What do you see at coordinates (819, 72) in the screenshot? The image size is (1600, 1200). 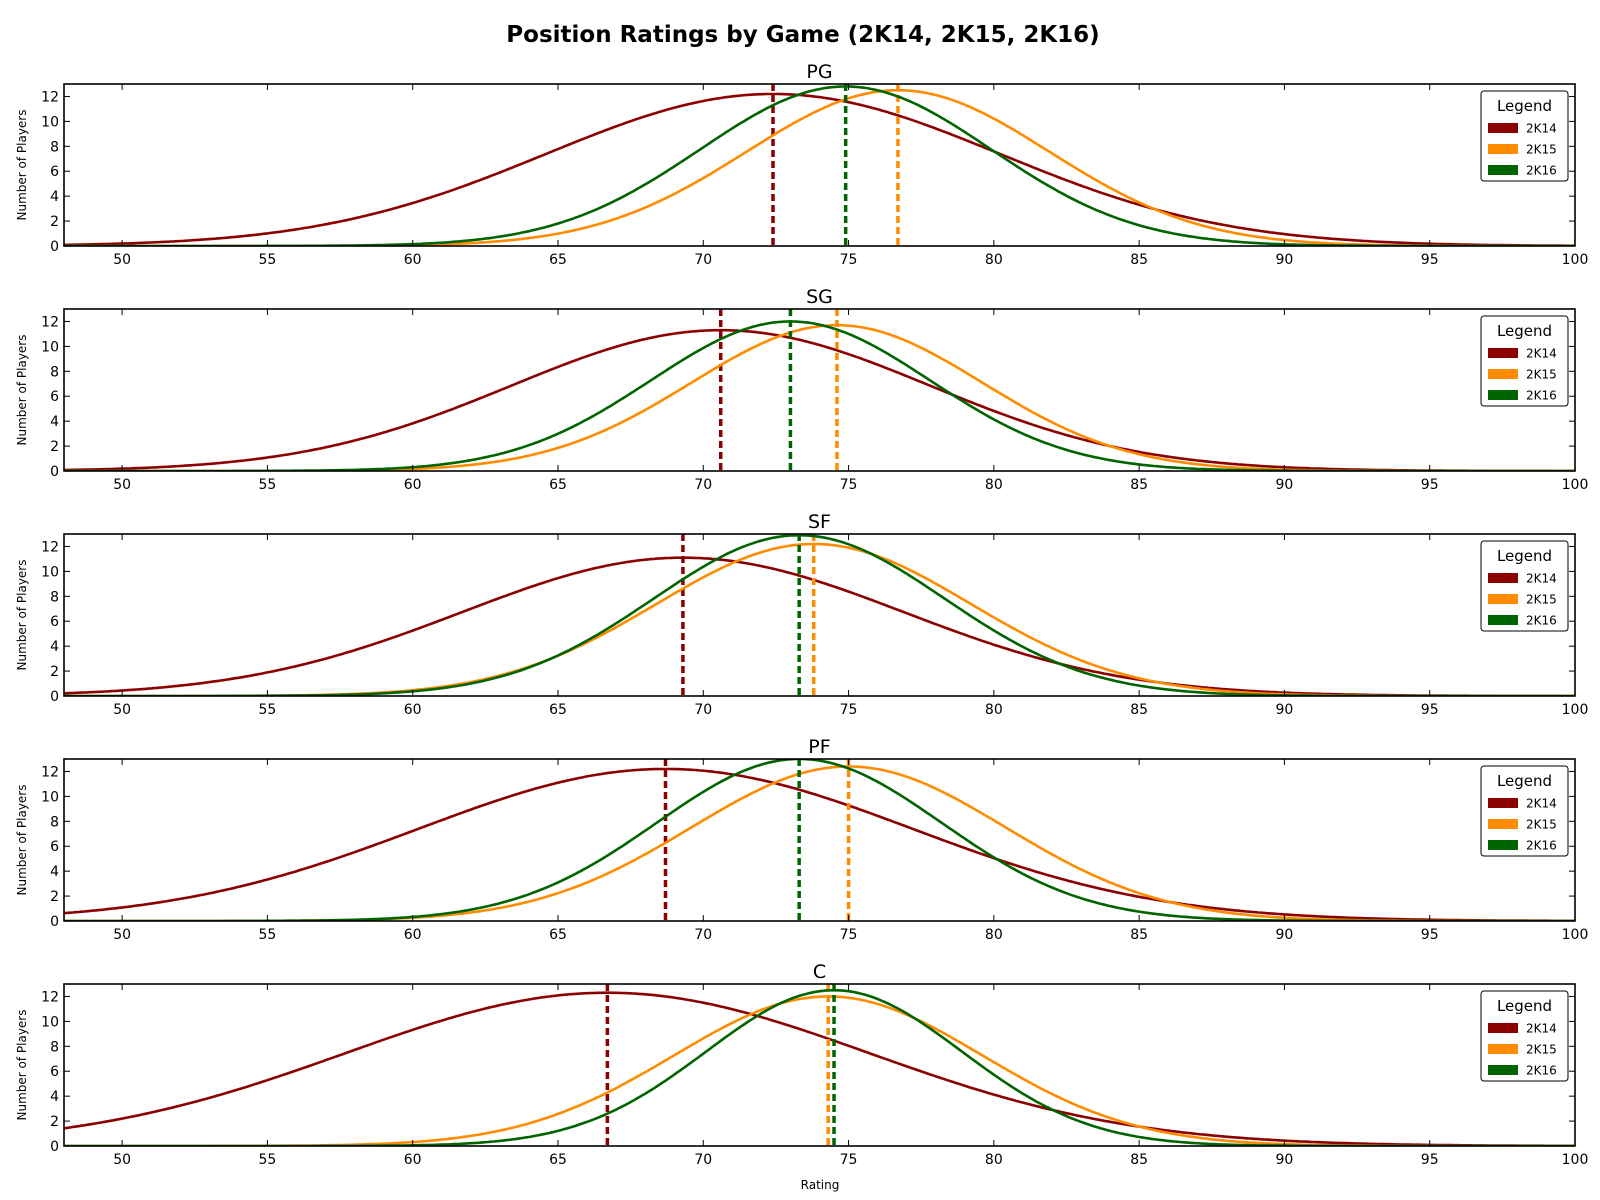 I see `subplot-title: PG` at bounding box center [819, 72].